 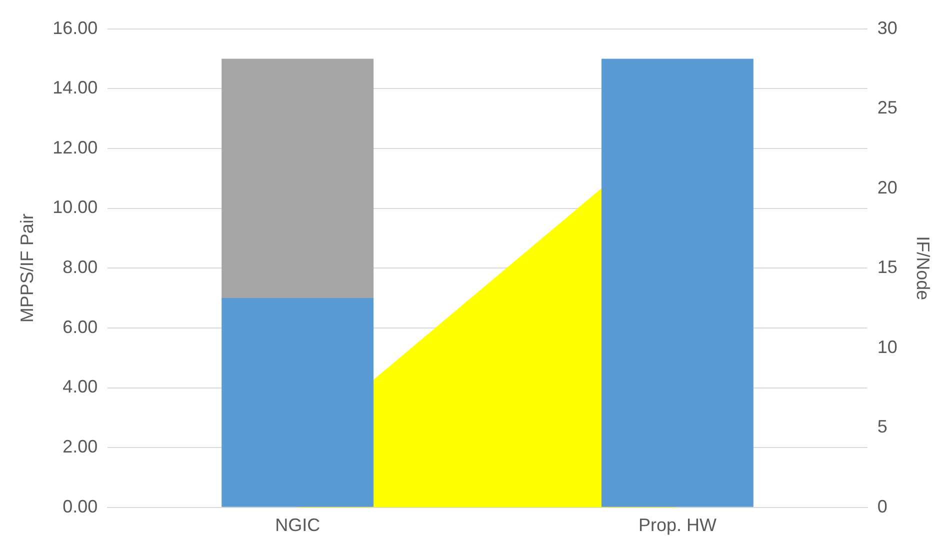 What do you see at coordinates (923, 268) in the screenshot?
I see `y2-axis-title: IF/Node` at bounding box center [923, 268].